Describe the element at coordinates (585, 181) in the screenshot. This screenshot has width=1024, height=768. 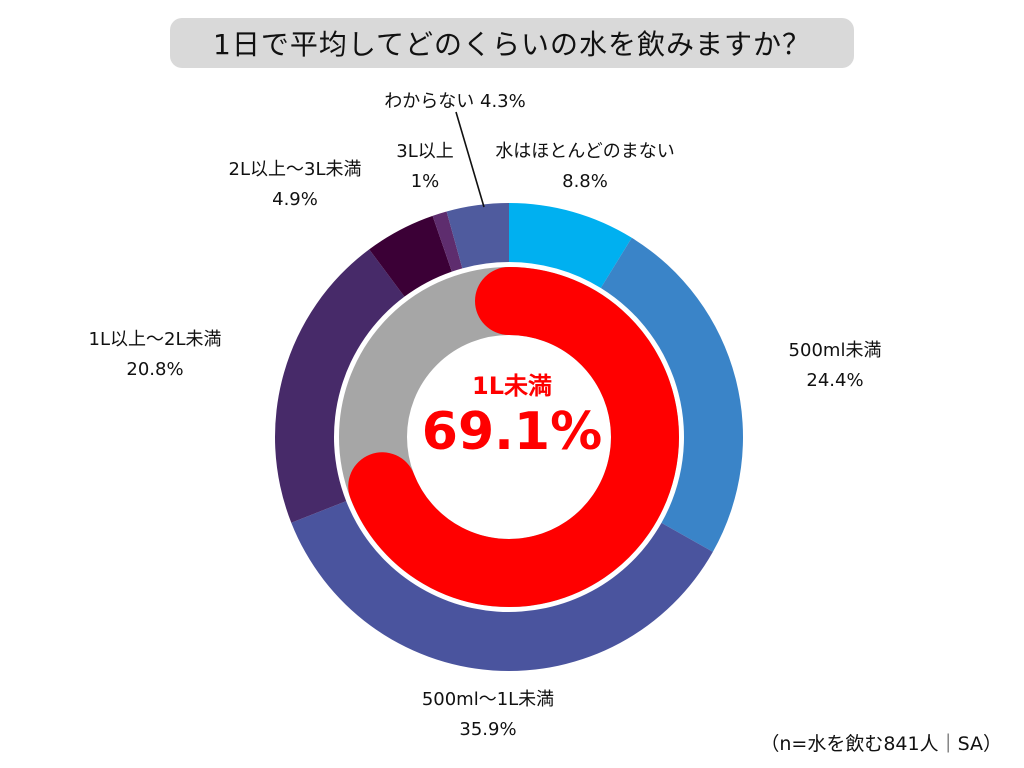
I see `label-value: 8.8%` at that location.